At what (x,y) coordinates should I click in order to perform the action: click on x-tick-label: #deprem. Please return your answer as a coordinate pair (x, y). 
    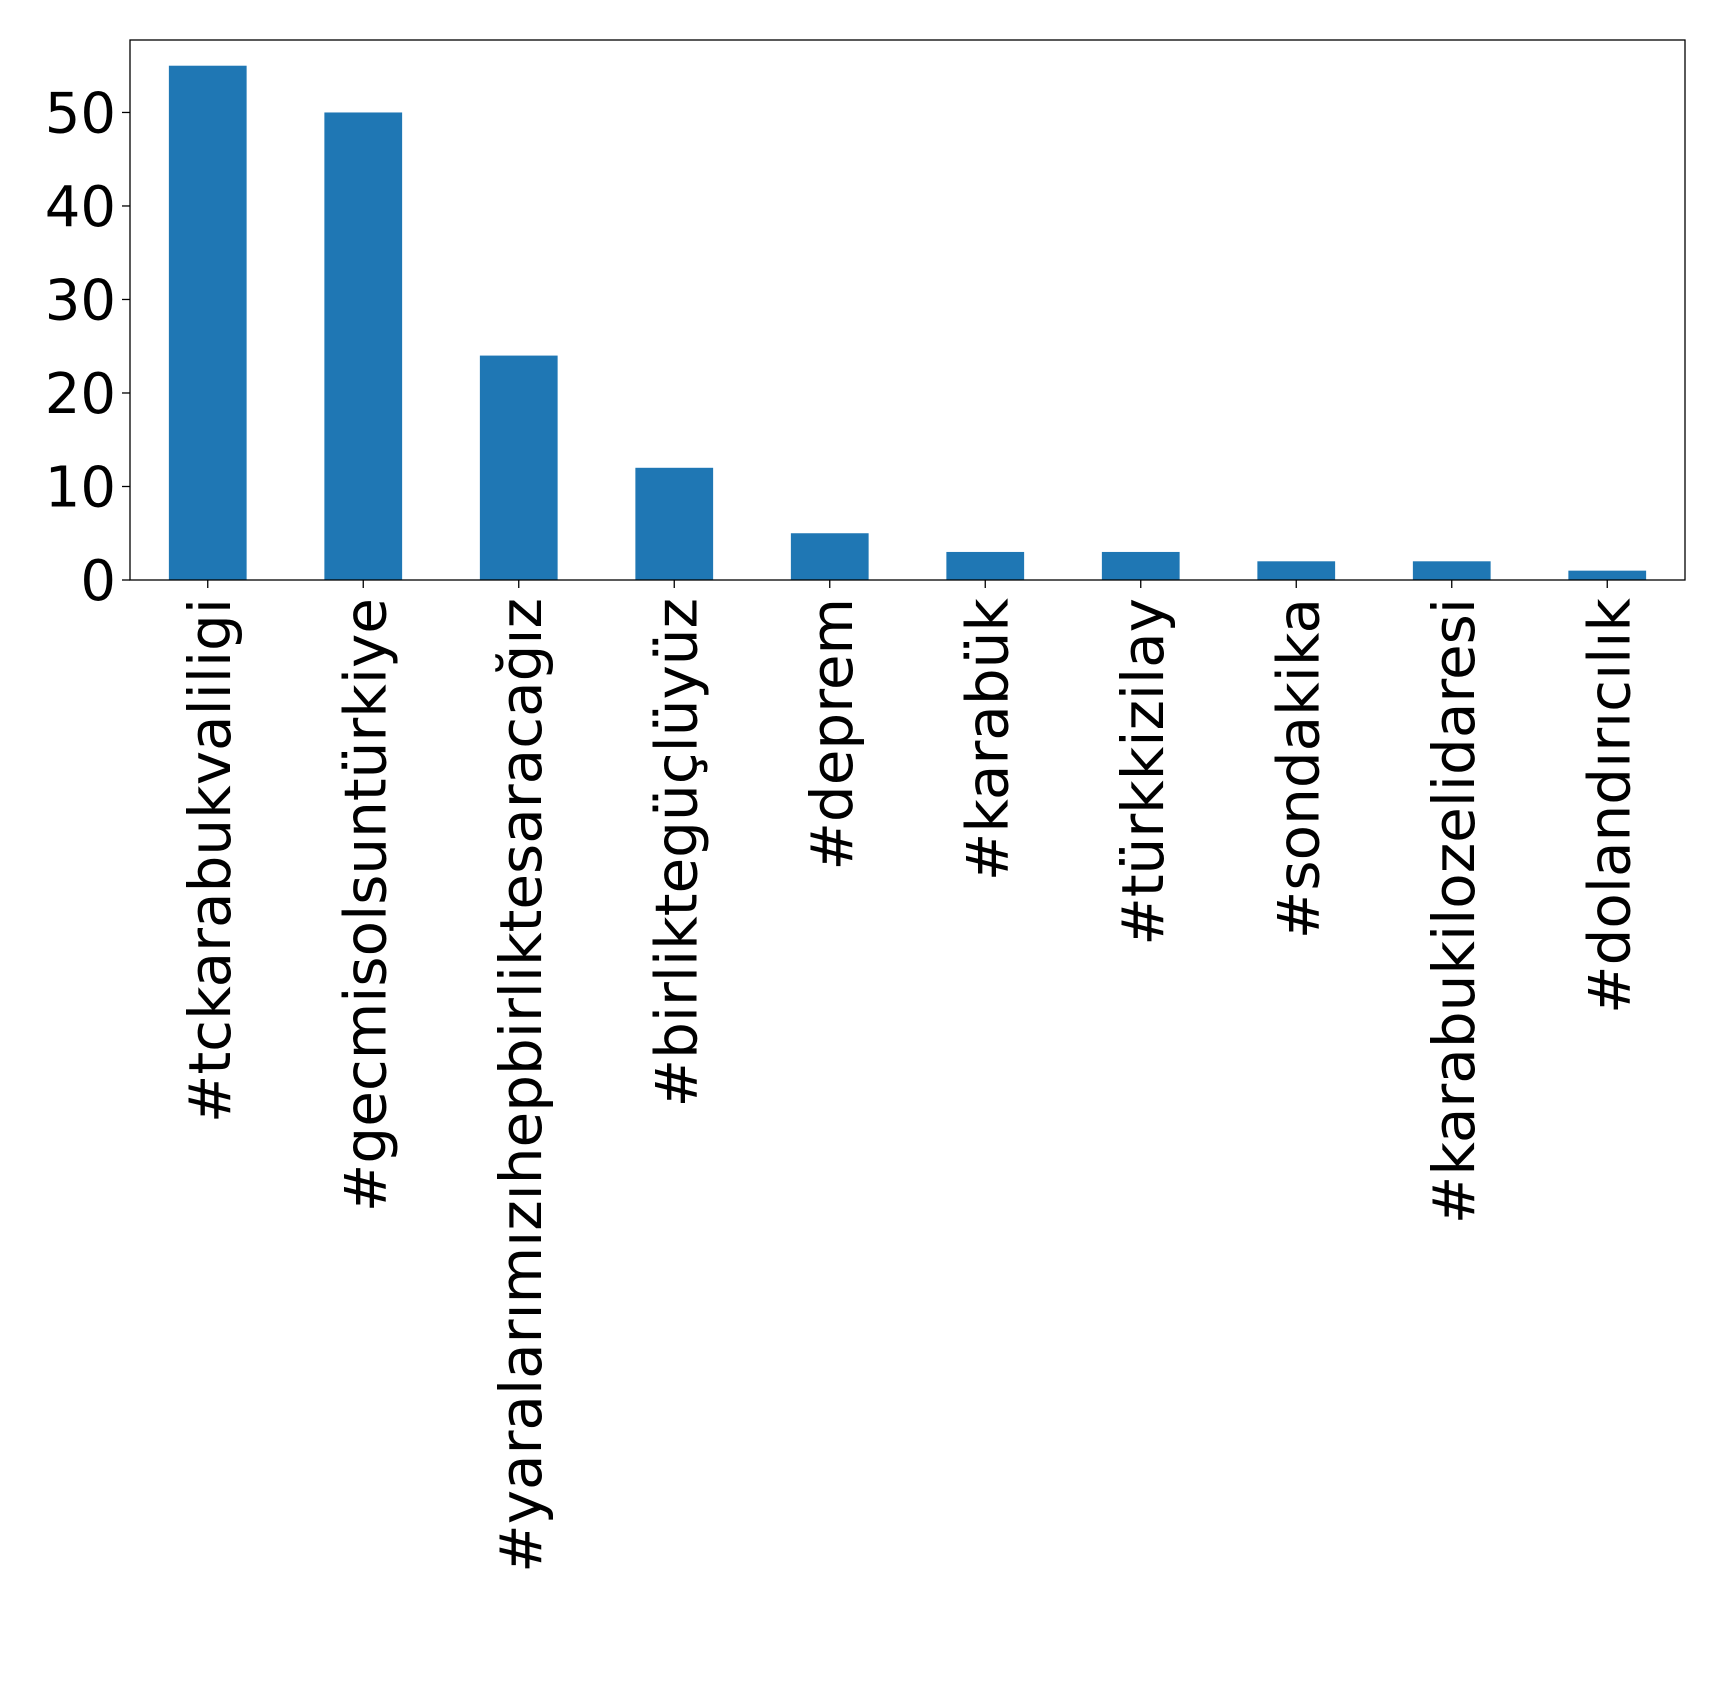
    Looking at the image, I should click on (832, 734).